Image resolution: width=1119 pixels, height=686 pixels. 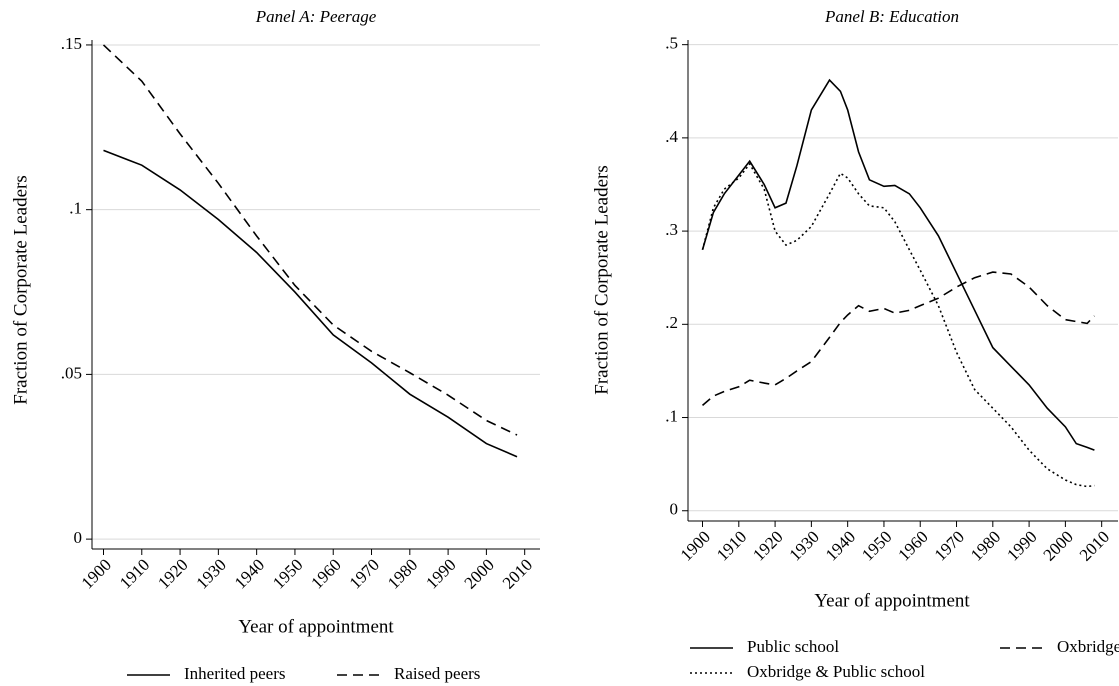 What do you see at coordinates (671, 322) in the screenshot?
I see `y-tick-label: .2` at bounding box center [671, 322].